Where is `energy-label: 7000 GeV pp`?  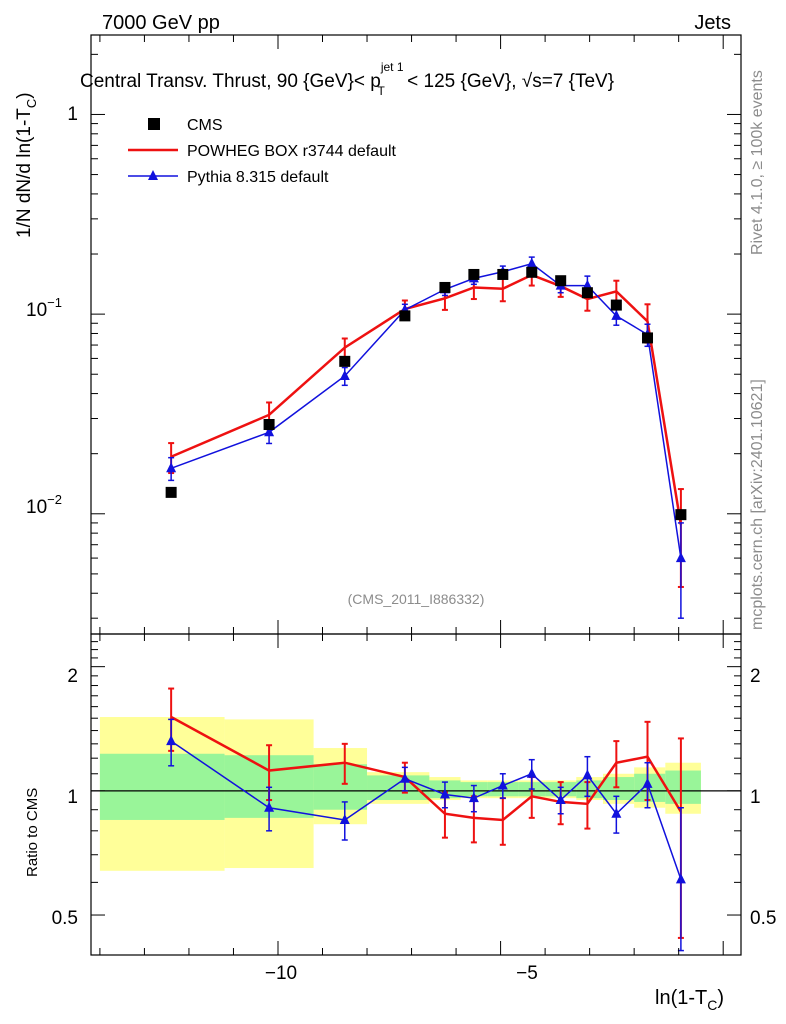
energy-label: 7000 GeV pp is located at coordinates (161, 23).